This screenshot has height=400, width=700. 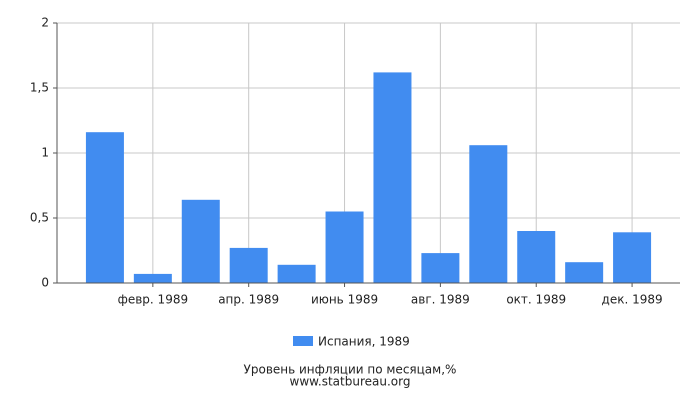 I want to click on x-tick-label: июнь 1989, so click(x=344, y=300).